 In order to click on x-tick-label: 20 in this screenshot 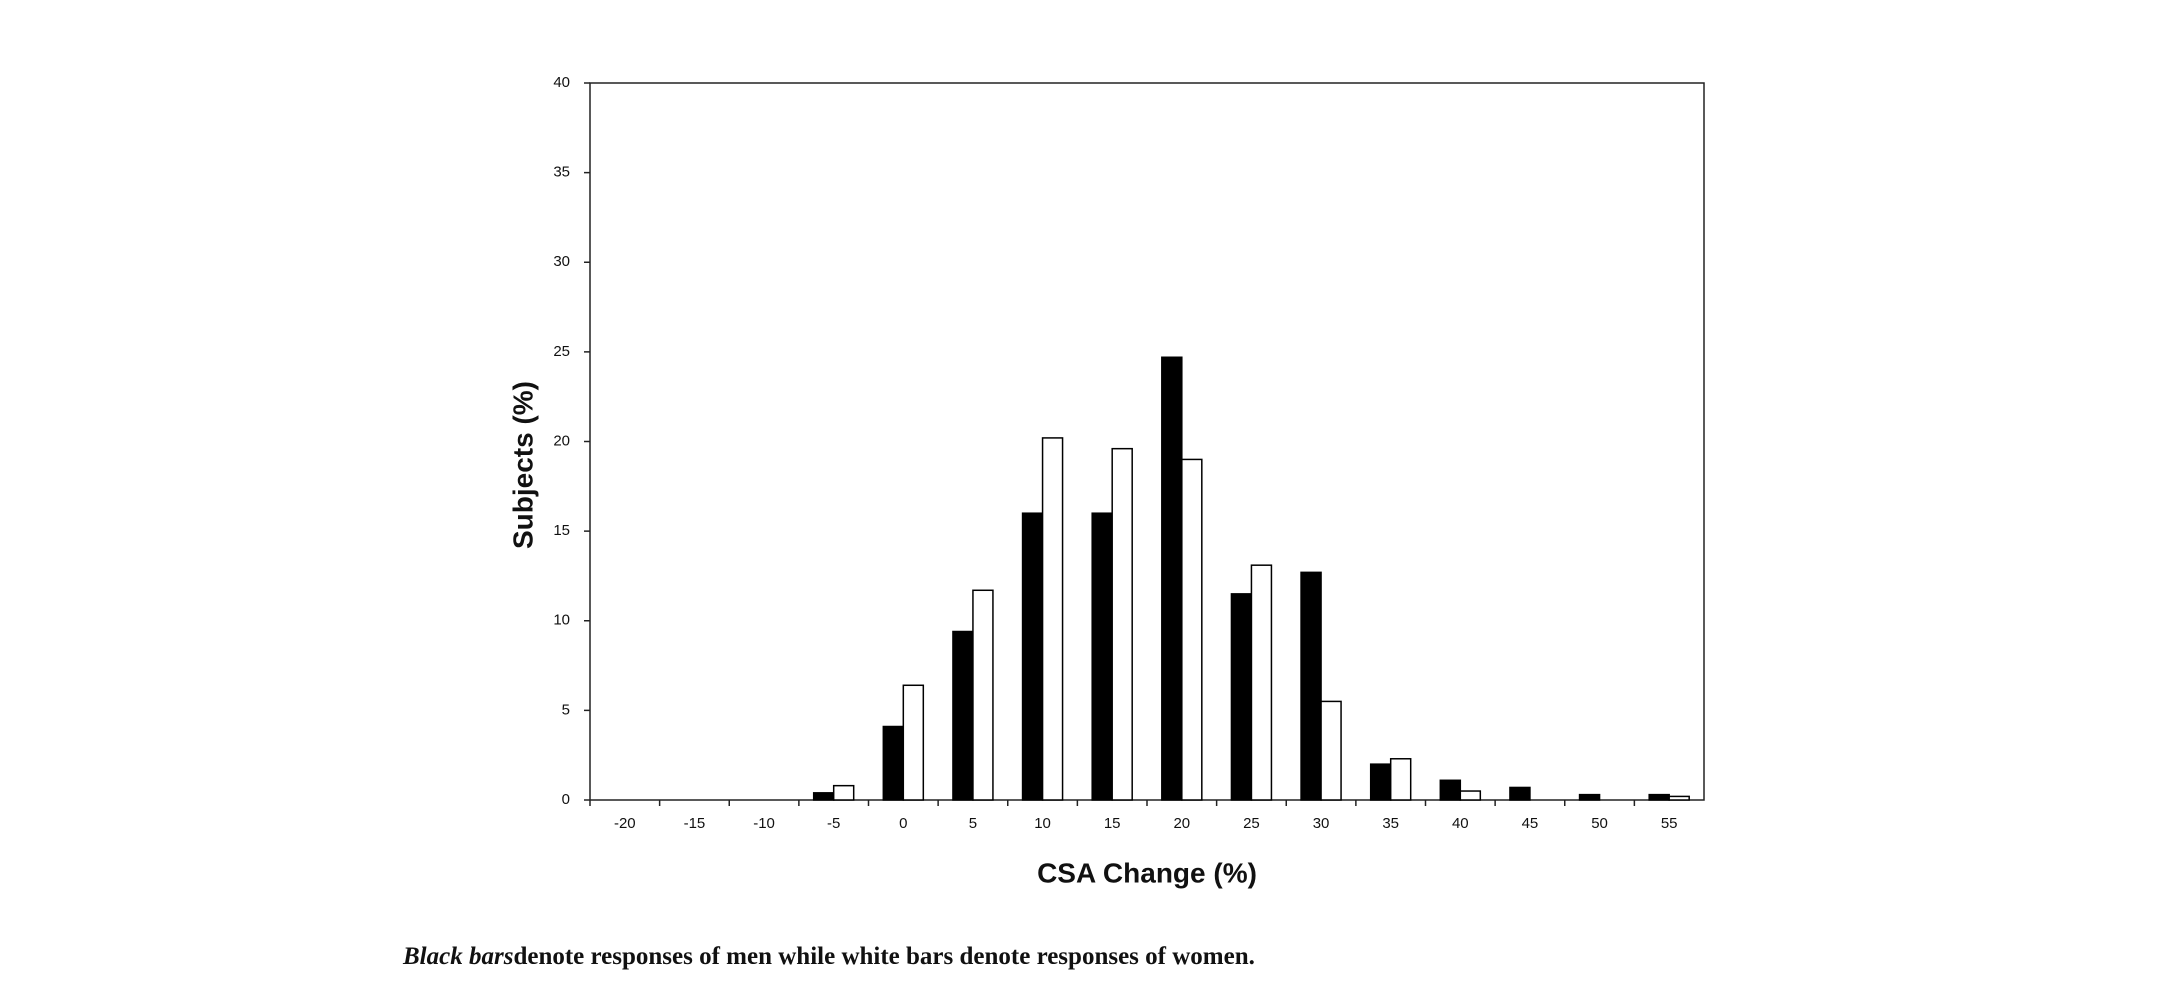, I will do `click(1181, 823)`.